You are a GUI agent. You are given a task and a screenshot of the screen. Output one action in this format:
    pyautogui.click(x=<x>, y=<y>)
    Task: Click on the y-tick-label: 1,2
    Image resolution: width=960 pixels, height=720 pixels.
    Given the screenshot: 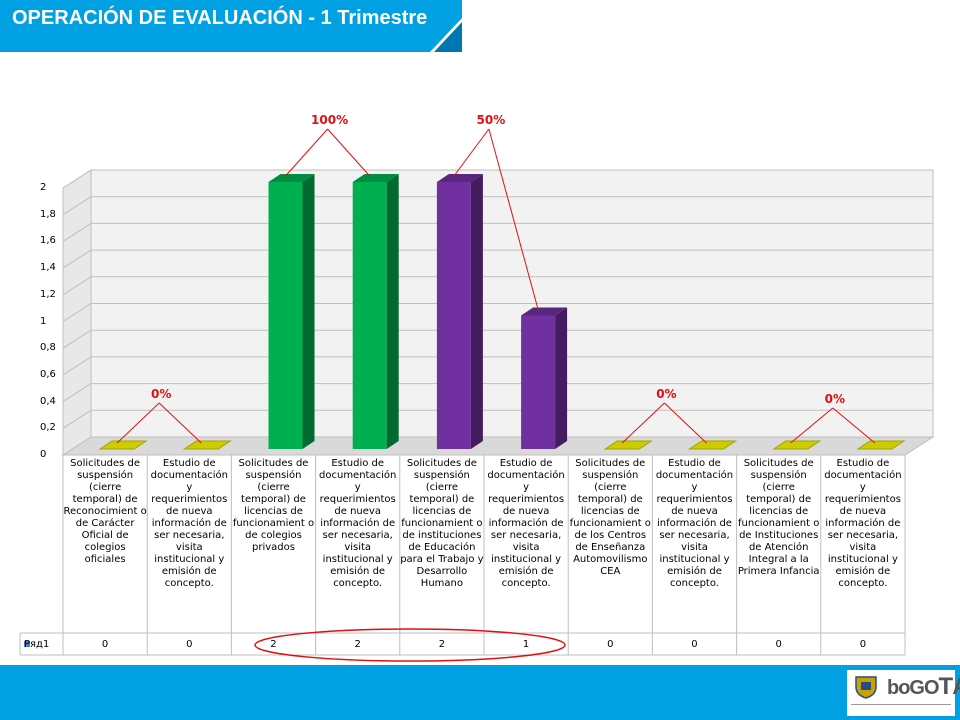 What is the action you would take?
    pyautogui.click(x=48, y=294)
    